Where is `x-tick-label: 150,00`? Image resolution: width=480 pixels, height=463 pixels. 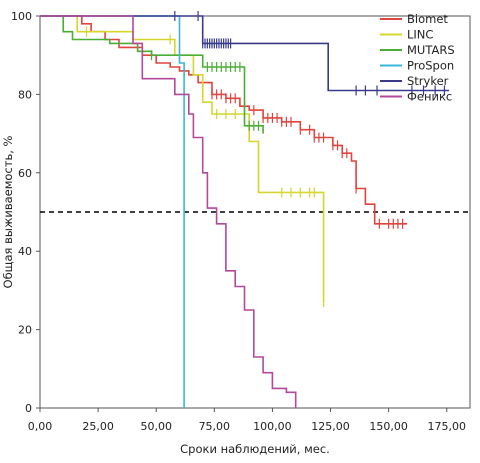
x-tick-label: 150,00 is located at coordinates (388, 426).